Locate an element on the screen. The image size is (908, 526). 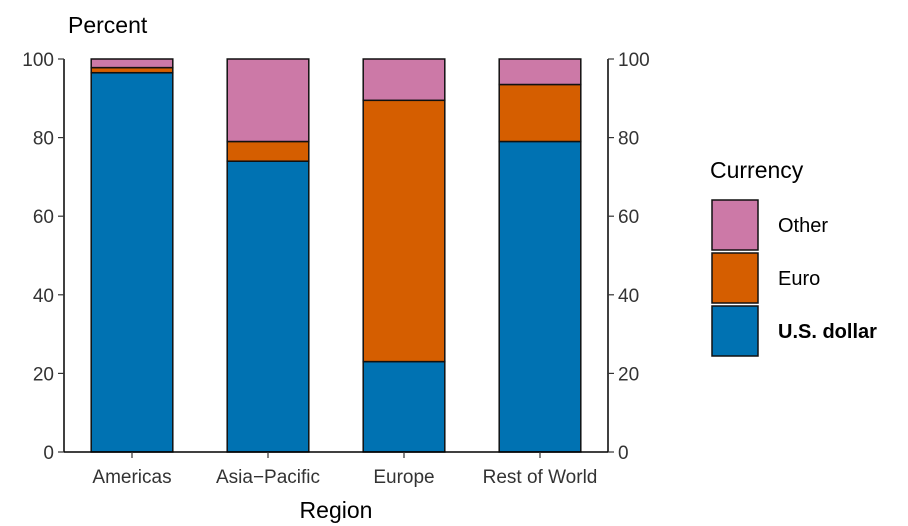
x-axis-title: Region is located at coordinates (336, 510).